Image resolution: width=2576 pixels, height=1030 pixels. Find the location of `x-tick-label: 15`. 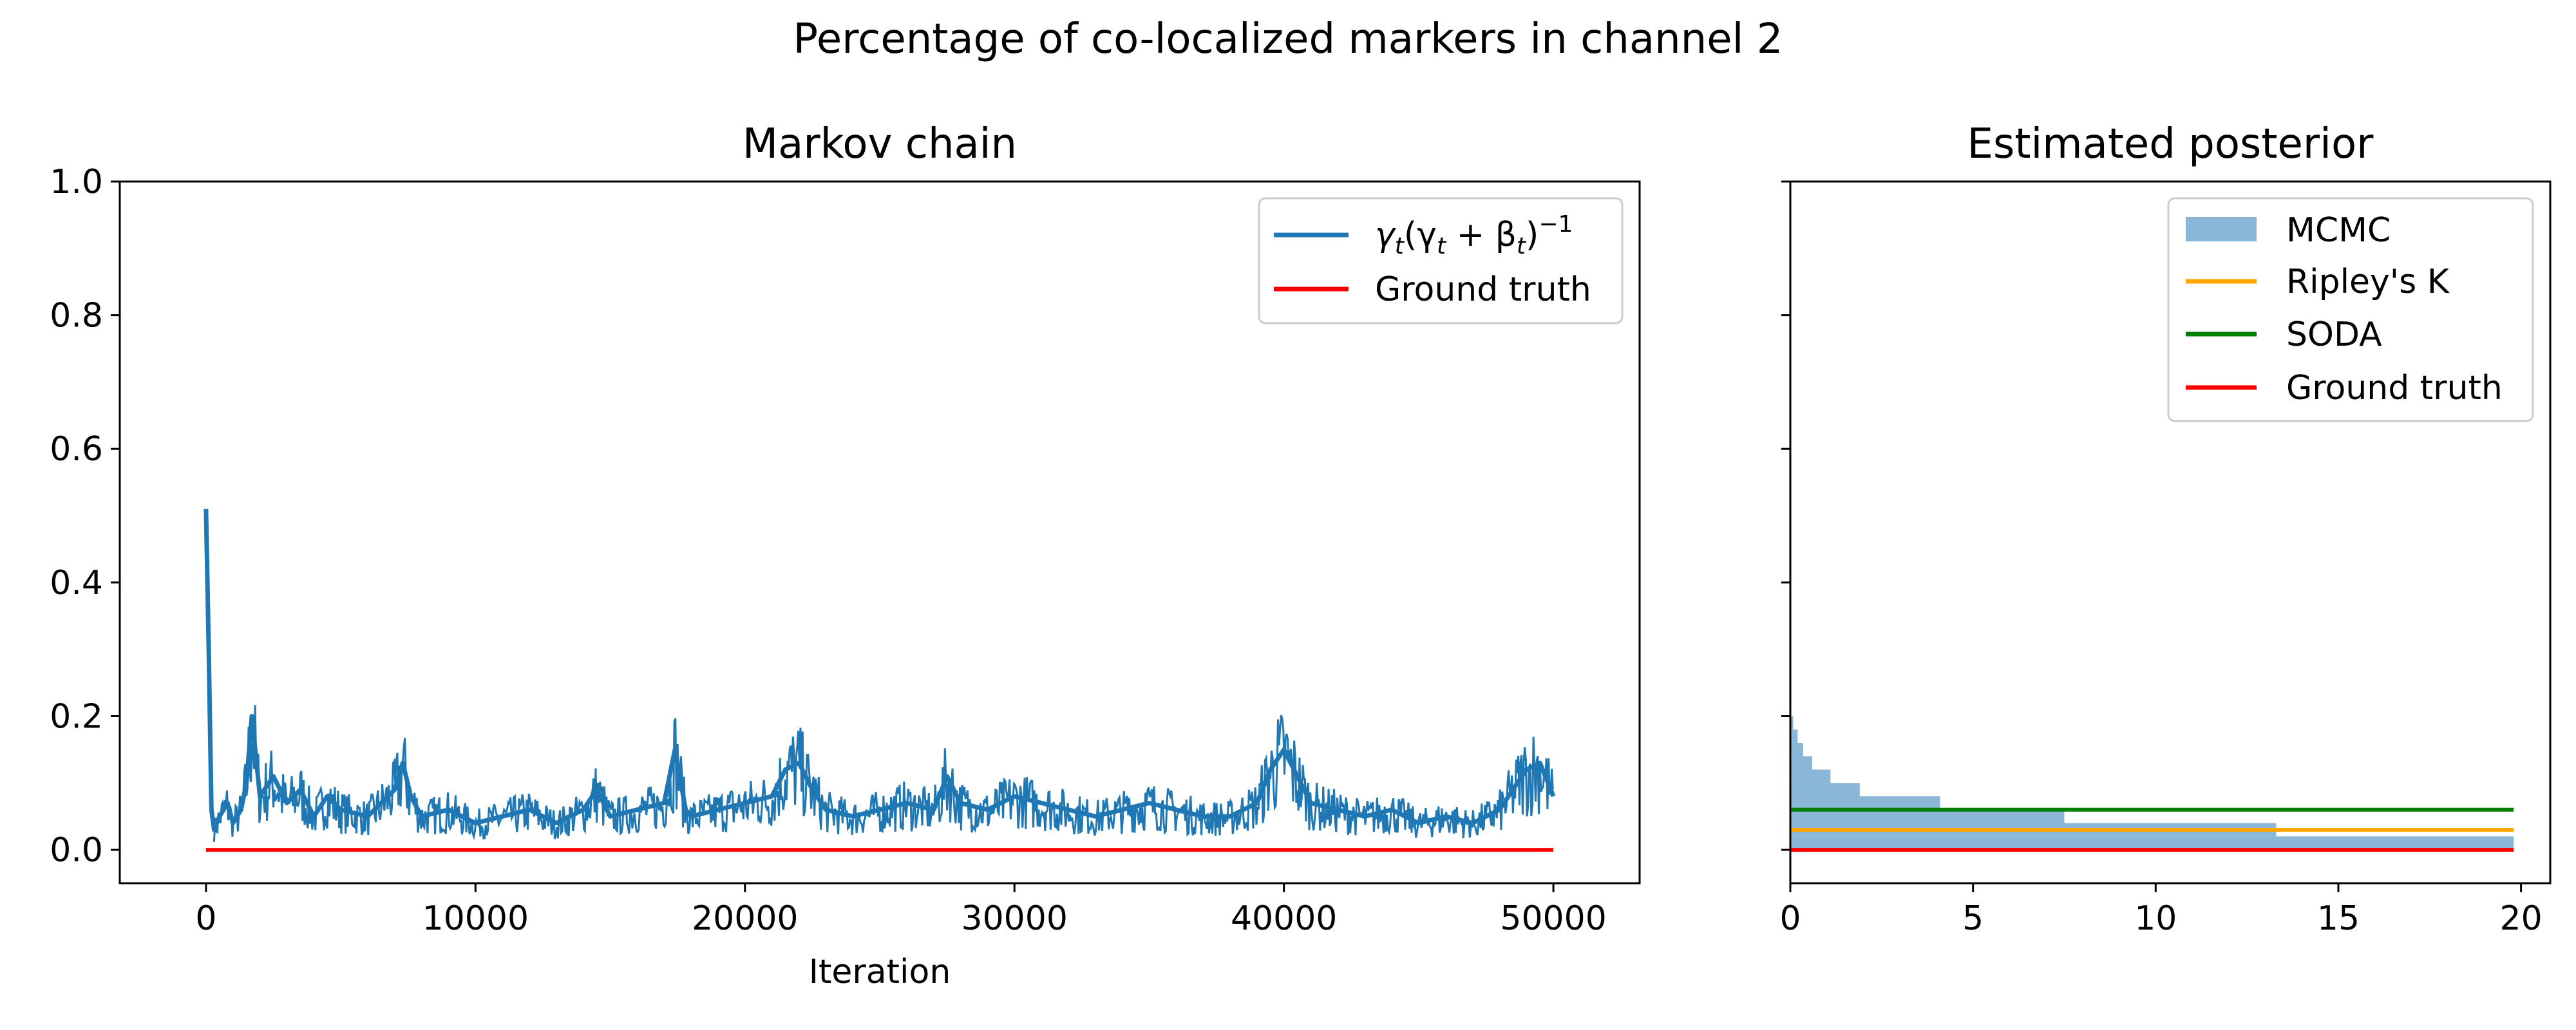

x-tick-label: 15 is located at coordinates (2338, 918).